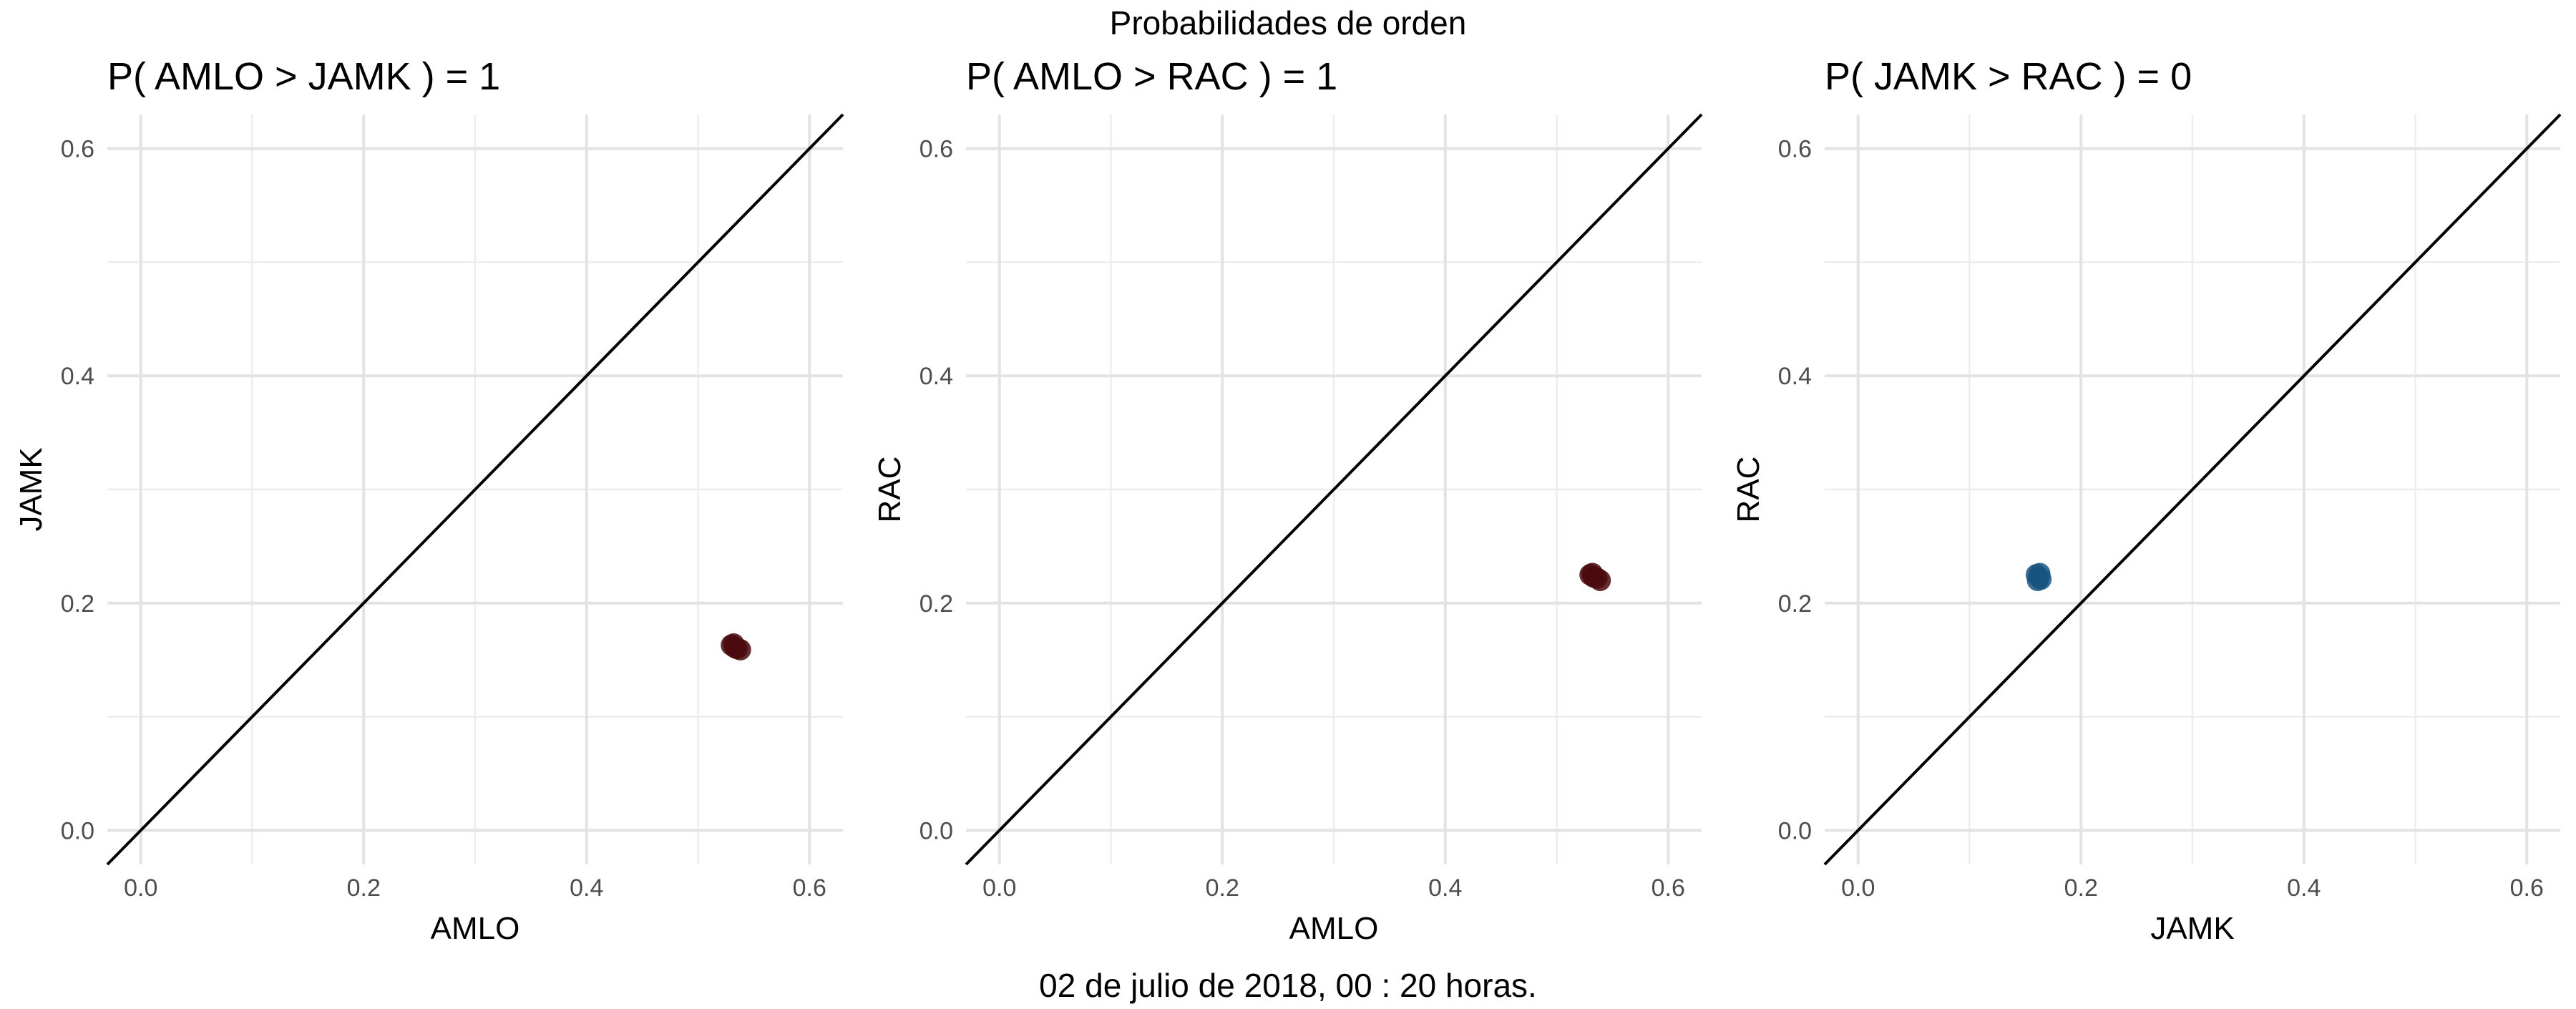  I want to click on y-axis-title: JAMK, so click(31, 489).